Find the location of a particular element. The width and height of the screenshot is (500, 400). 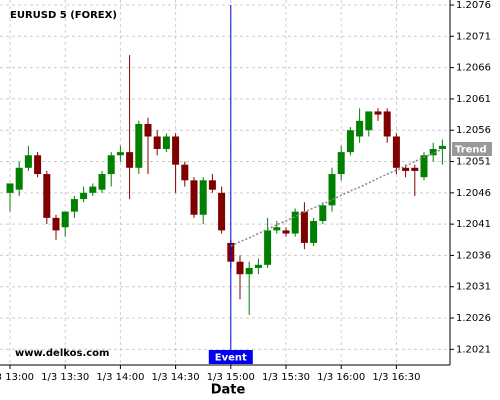

x-axis-title: Date is located at coordinates (228, 390).